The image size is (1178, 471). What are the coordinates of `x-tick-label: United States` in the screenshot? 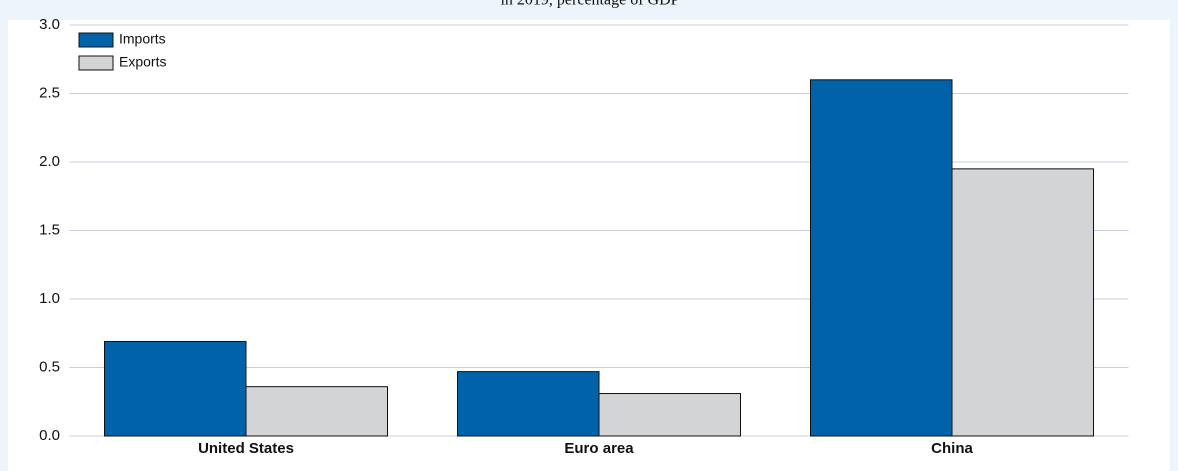 It's located at (246, 448).